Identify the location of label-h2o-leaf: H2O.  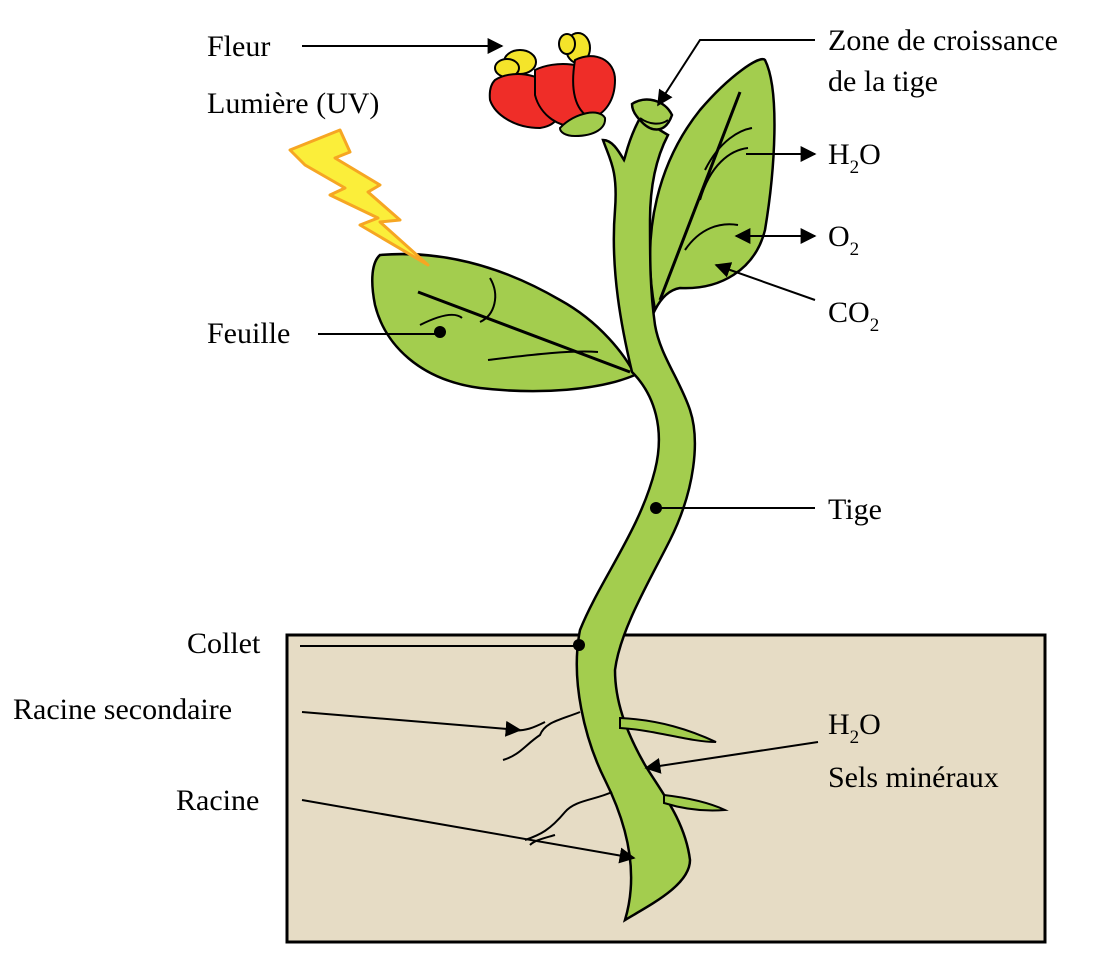
(854, 158).